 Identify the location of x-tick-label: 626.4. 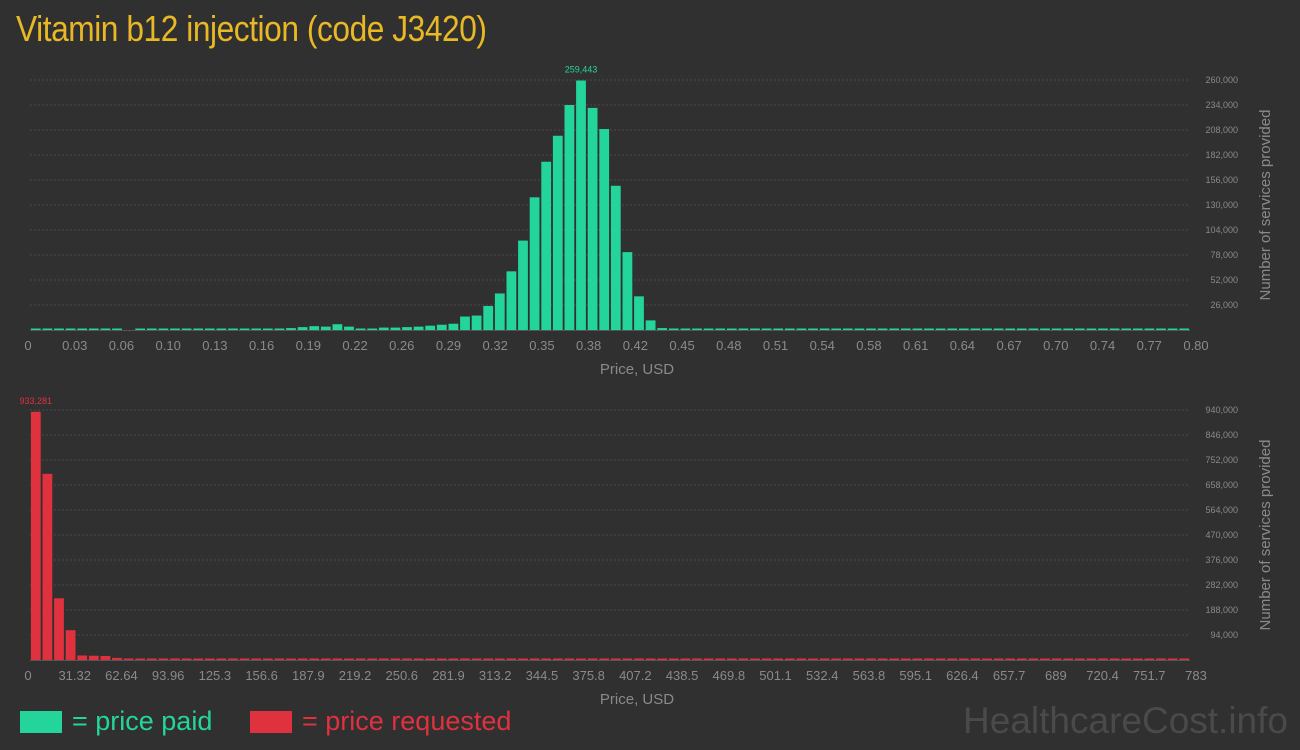
(962, 675).